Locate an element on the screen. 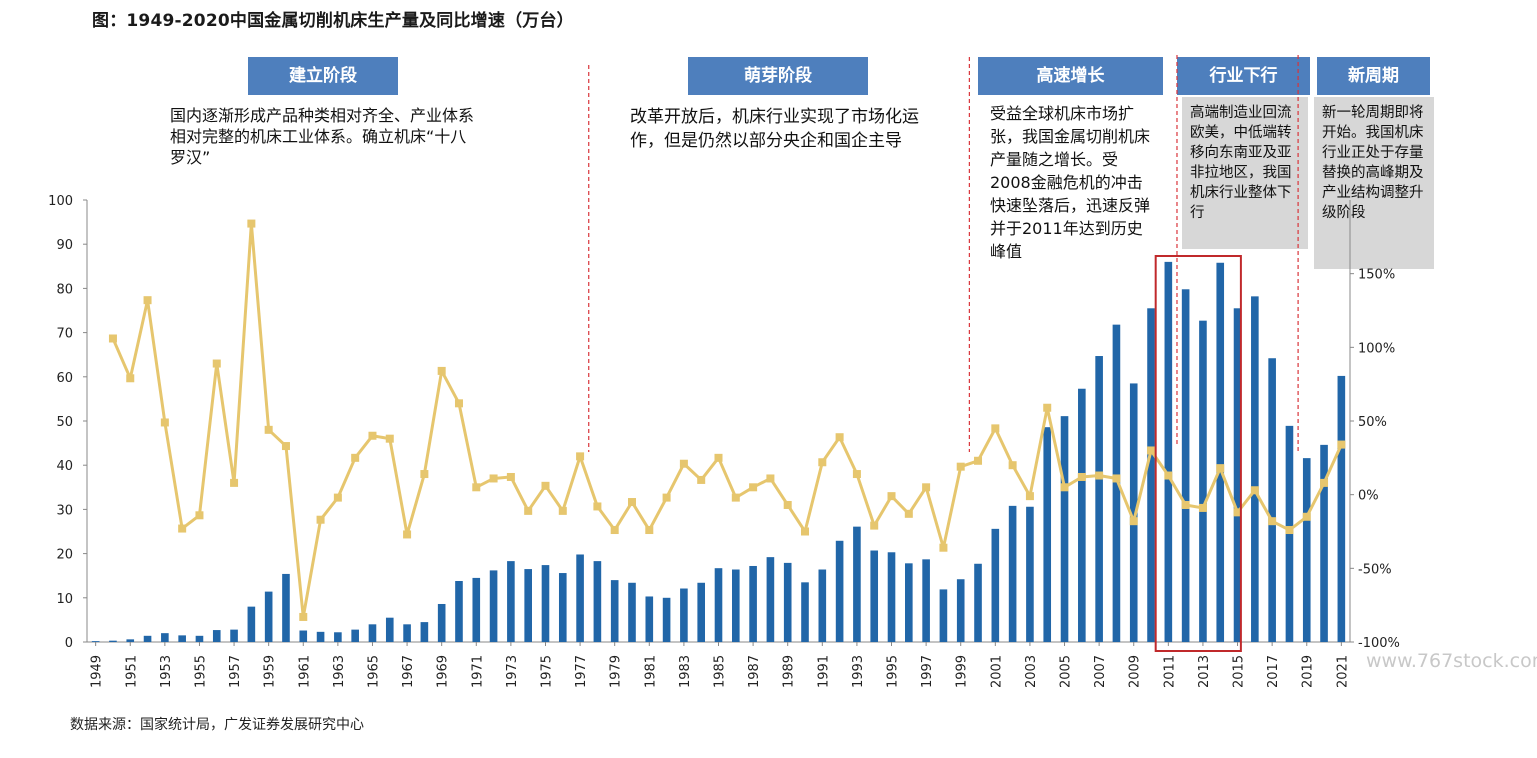  y-left-tick-label: 50 is located at coordinates (64, 422).